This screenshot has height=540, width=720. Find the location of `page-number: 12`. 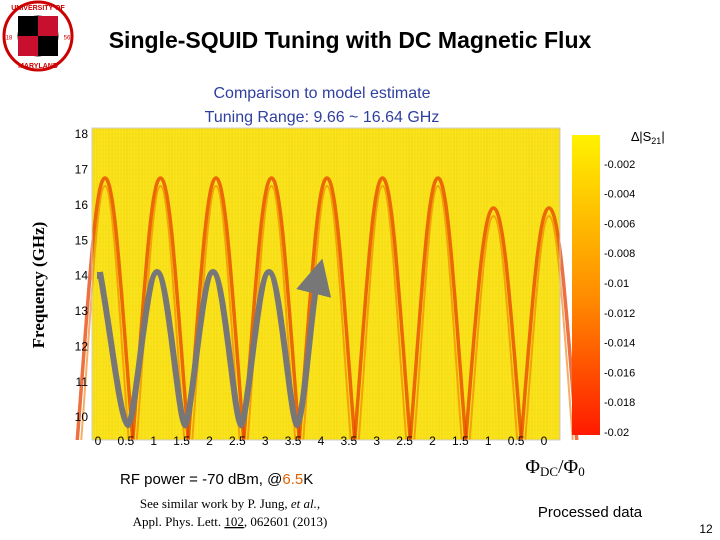

page-number: 12 is located at coordinates (706, 529).